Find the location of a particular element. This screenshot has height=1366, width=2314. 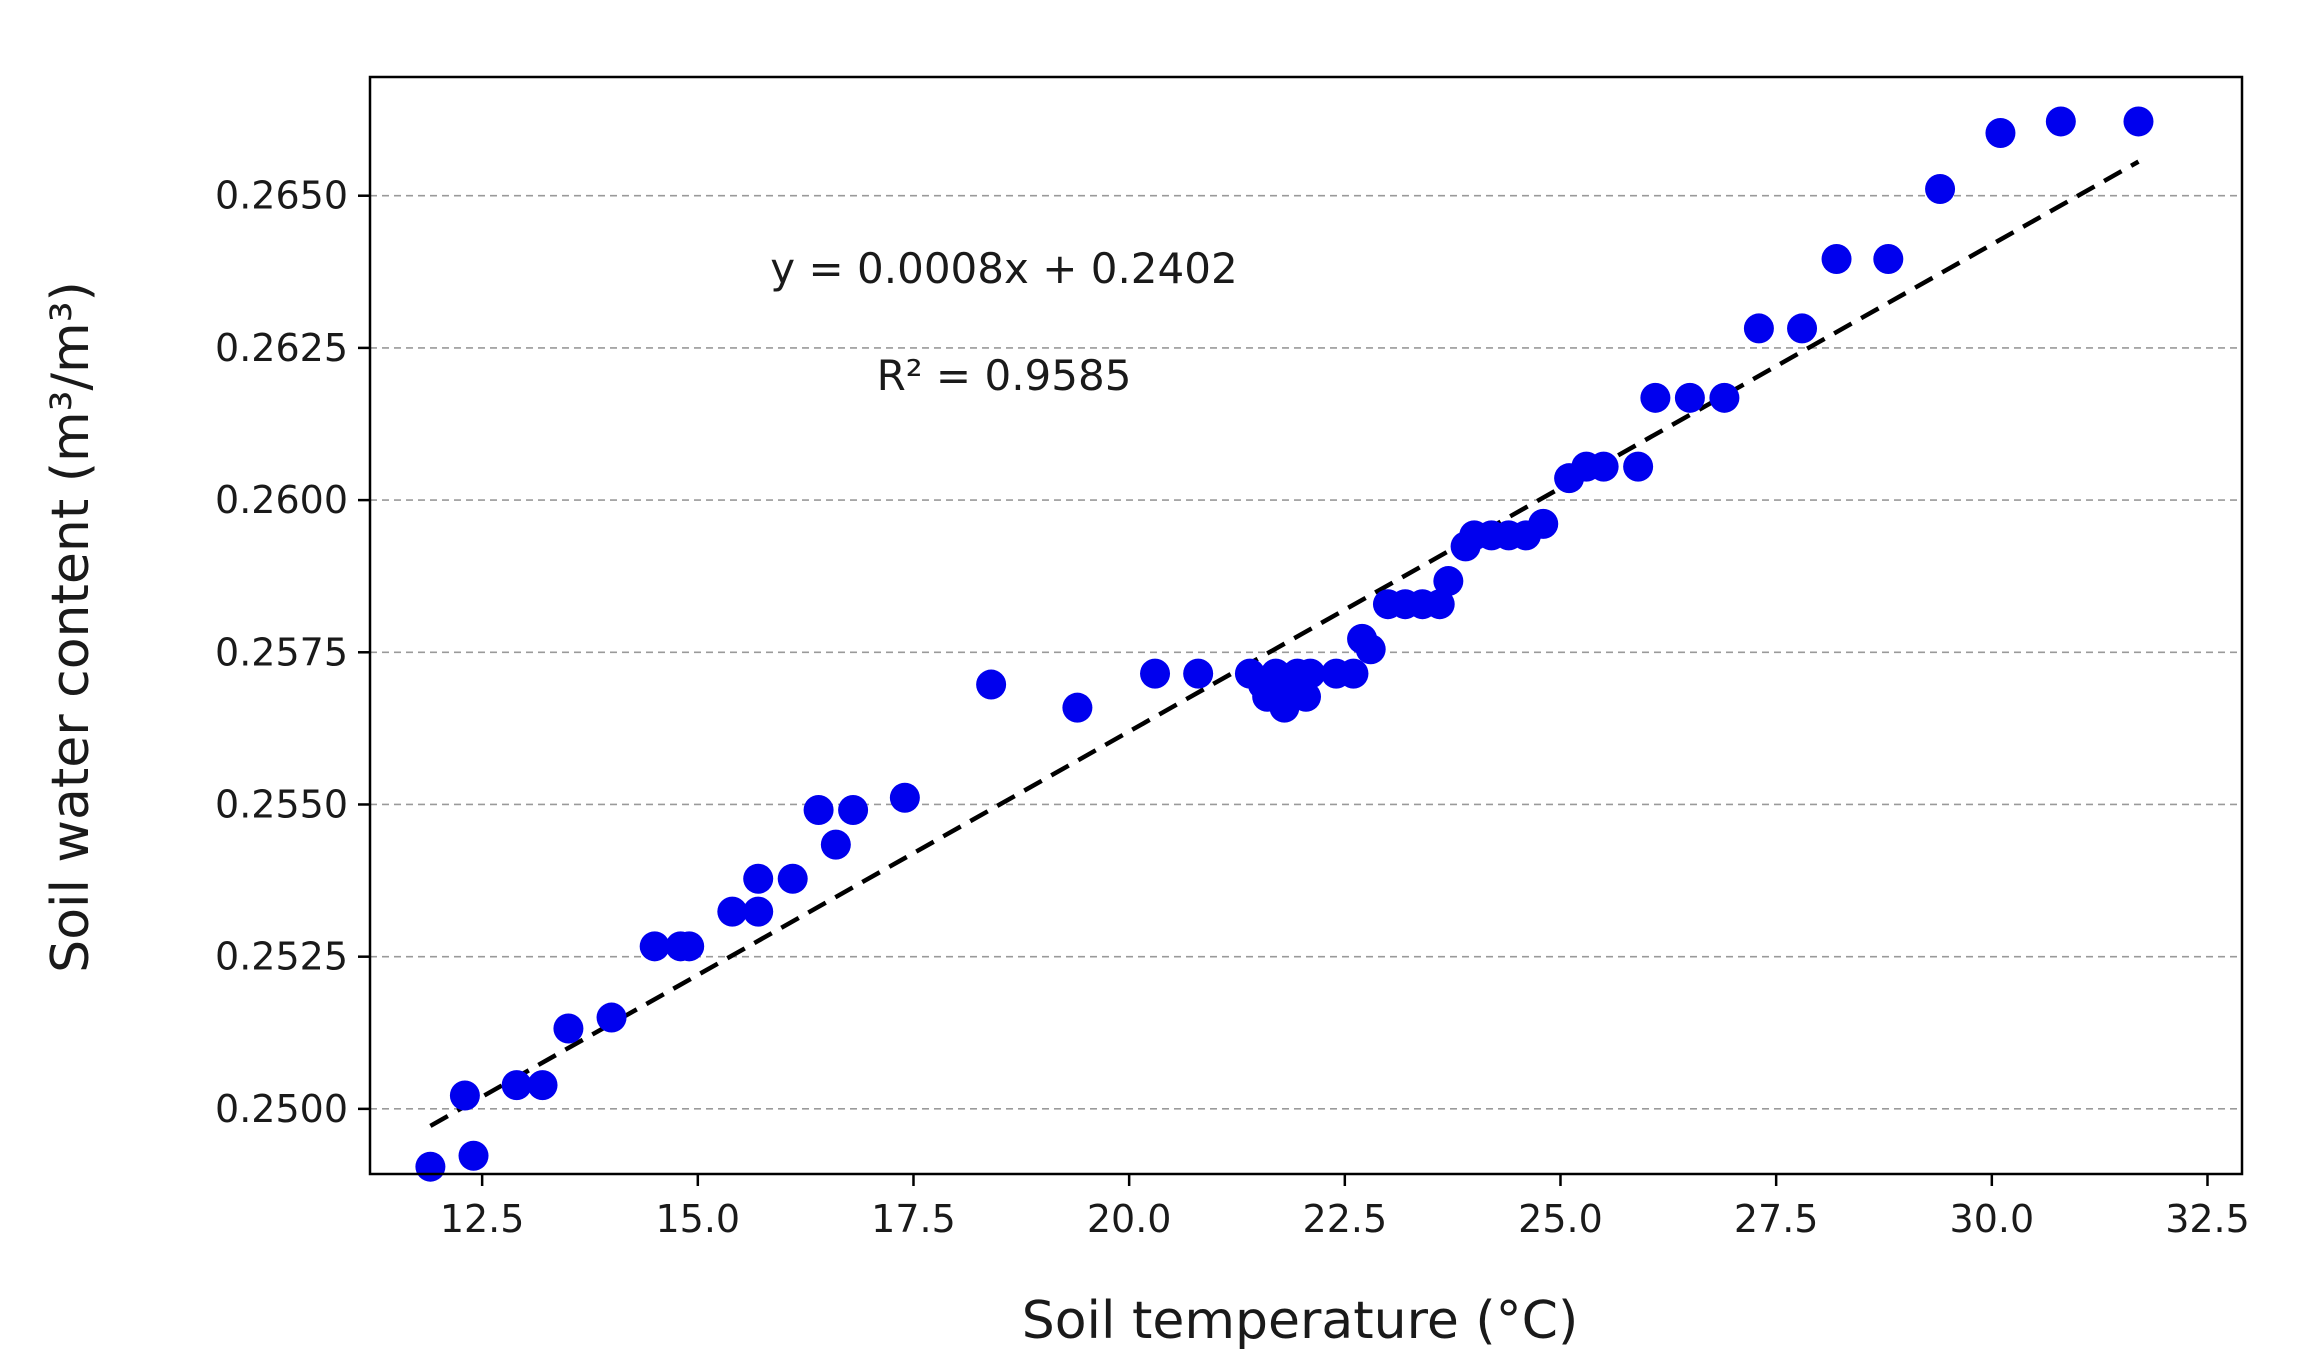

y-tick-label: 0.2525 is located at coordinates (281, 957).